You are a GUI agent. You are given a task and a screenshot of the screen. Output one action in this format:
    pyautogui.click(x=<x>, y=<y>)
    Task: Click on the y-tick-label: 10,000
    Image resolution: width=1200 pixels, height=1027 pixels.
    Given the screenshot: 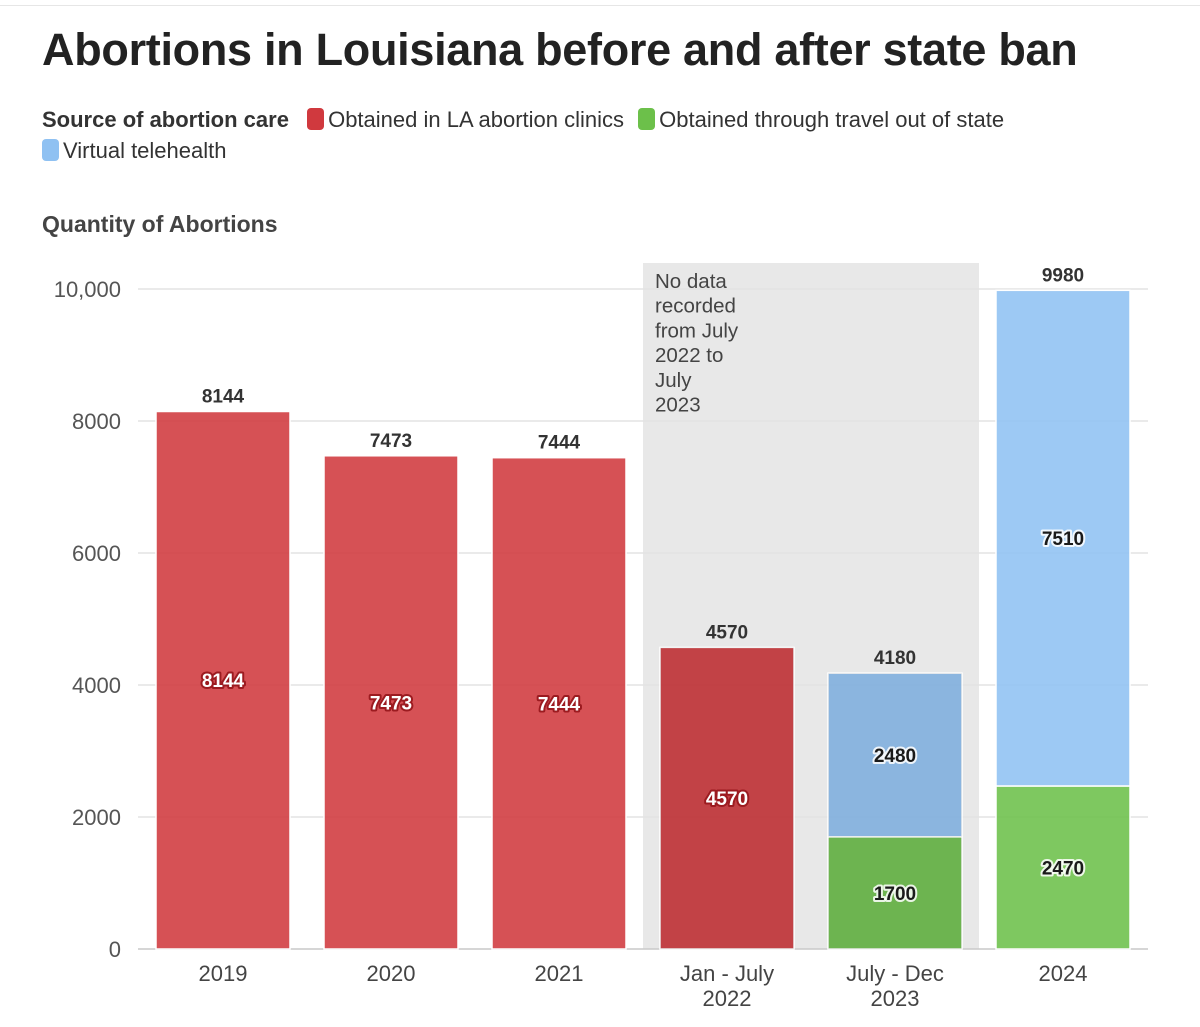 What is the action you would take?
    pyautogui.click(x=87, y=289)
    